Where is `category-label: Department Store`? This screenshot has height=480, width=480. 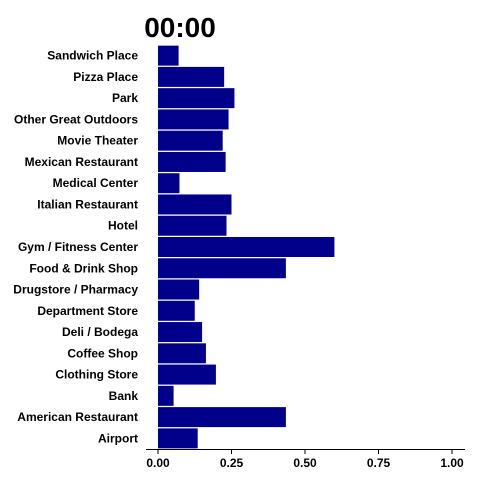
category-label: Department Store is located at coordinates (87, 311).